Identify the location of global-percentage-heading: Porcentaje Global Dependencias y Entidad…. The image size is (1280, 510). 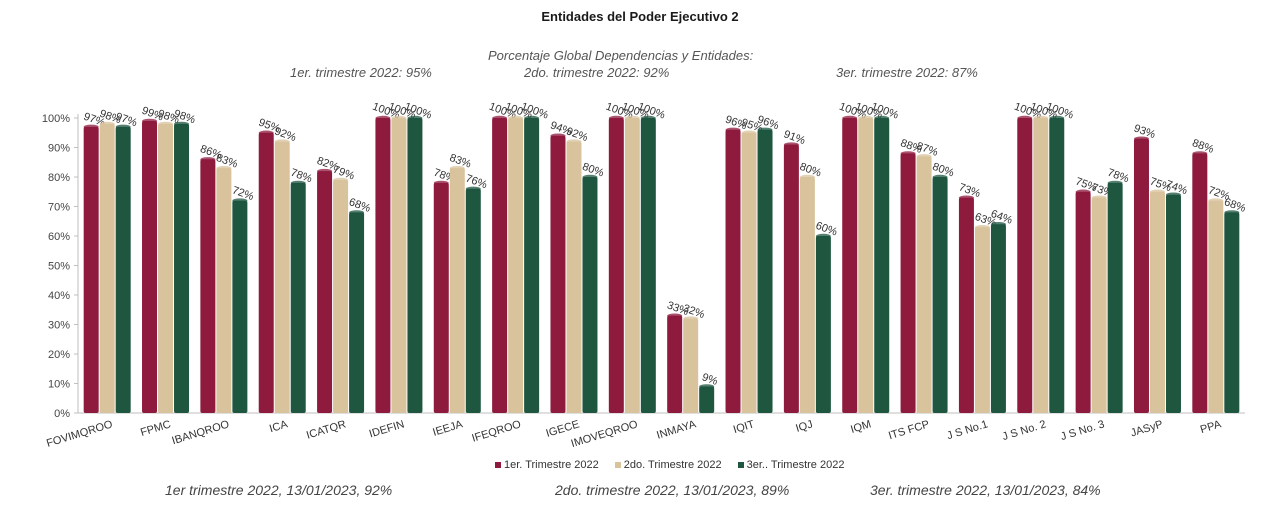
(621, 55).